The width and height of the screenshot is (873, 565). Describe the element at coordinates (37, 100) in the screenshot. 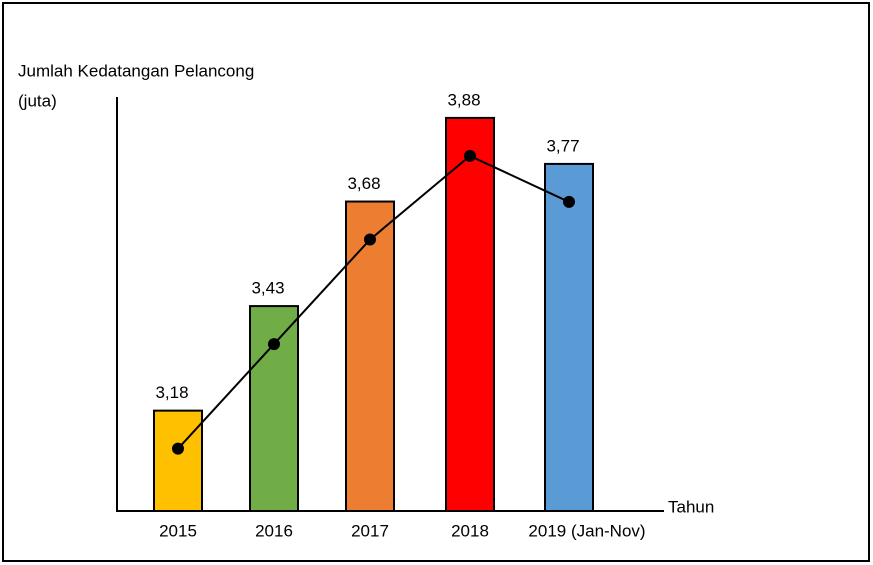

I see `y-axis-label: (juta)` at that location.